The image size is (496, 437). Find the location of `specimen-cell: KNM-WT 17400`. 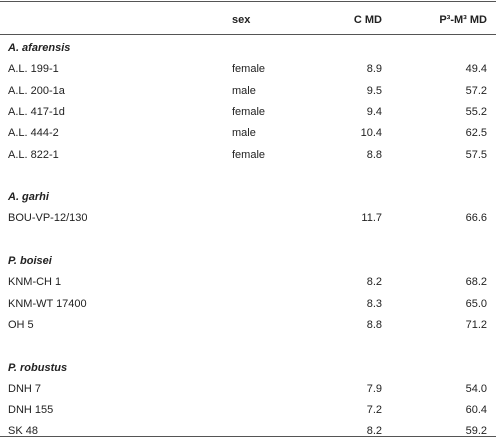

specimen-cell: KNM-WT 17400 is located at coordinates (47, 303).